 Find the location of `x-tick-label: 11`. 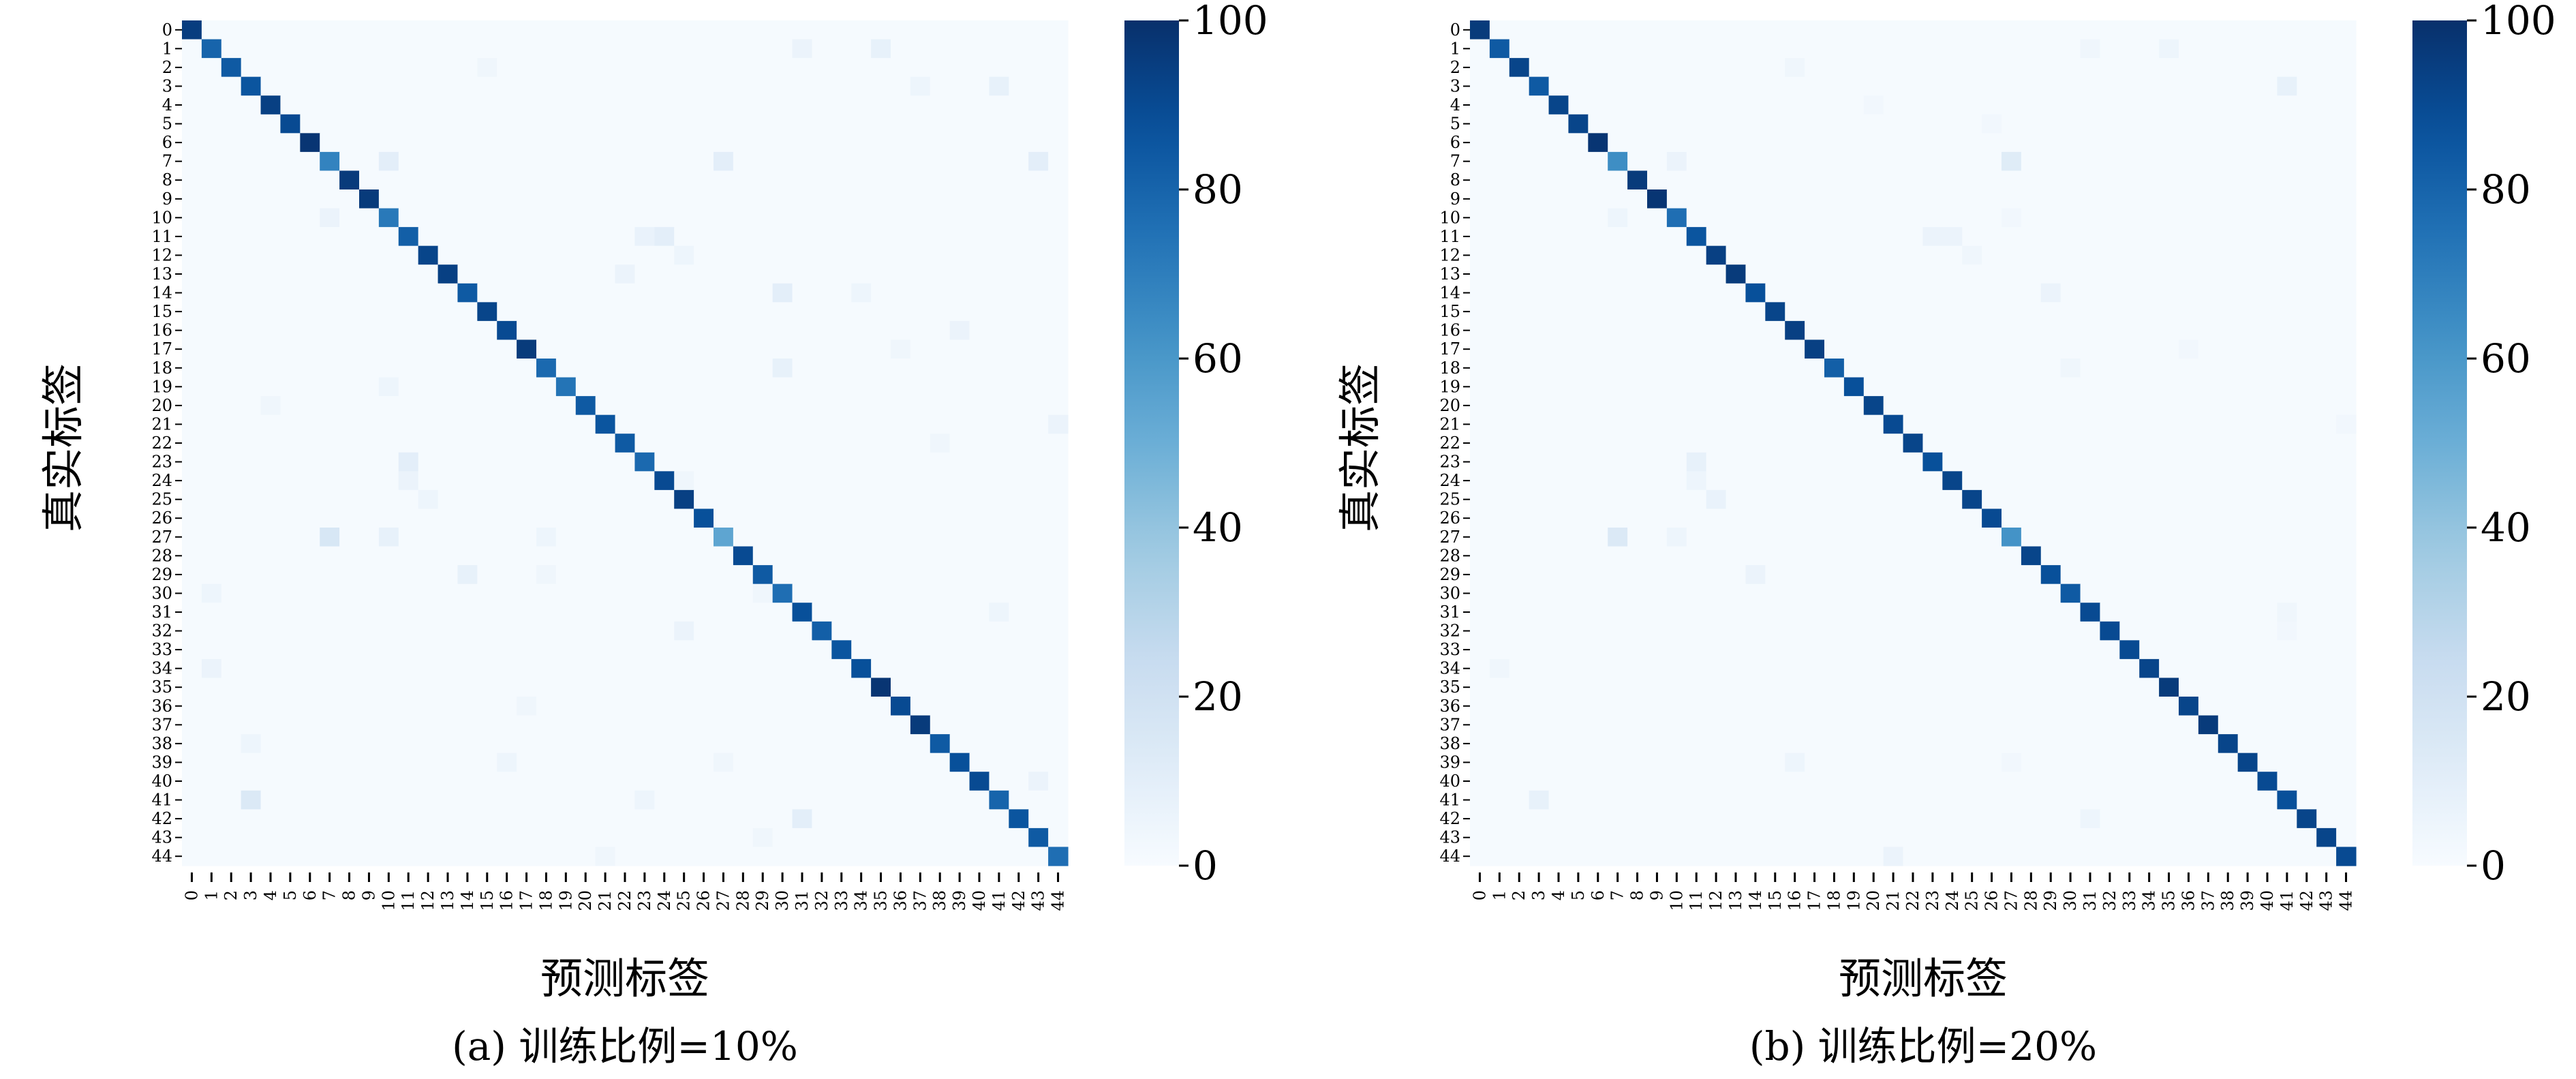

x-tick-label: 11 is located at coordinates (1696, 900).